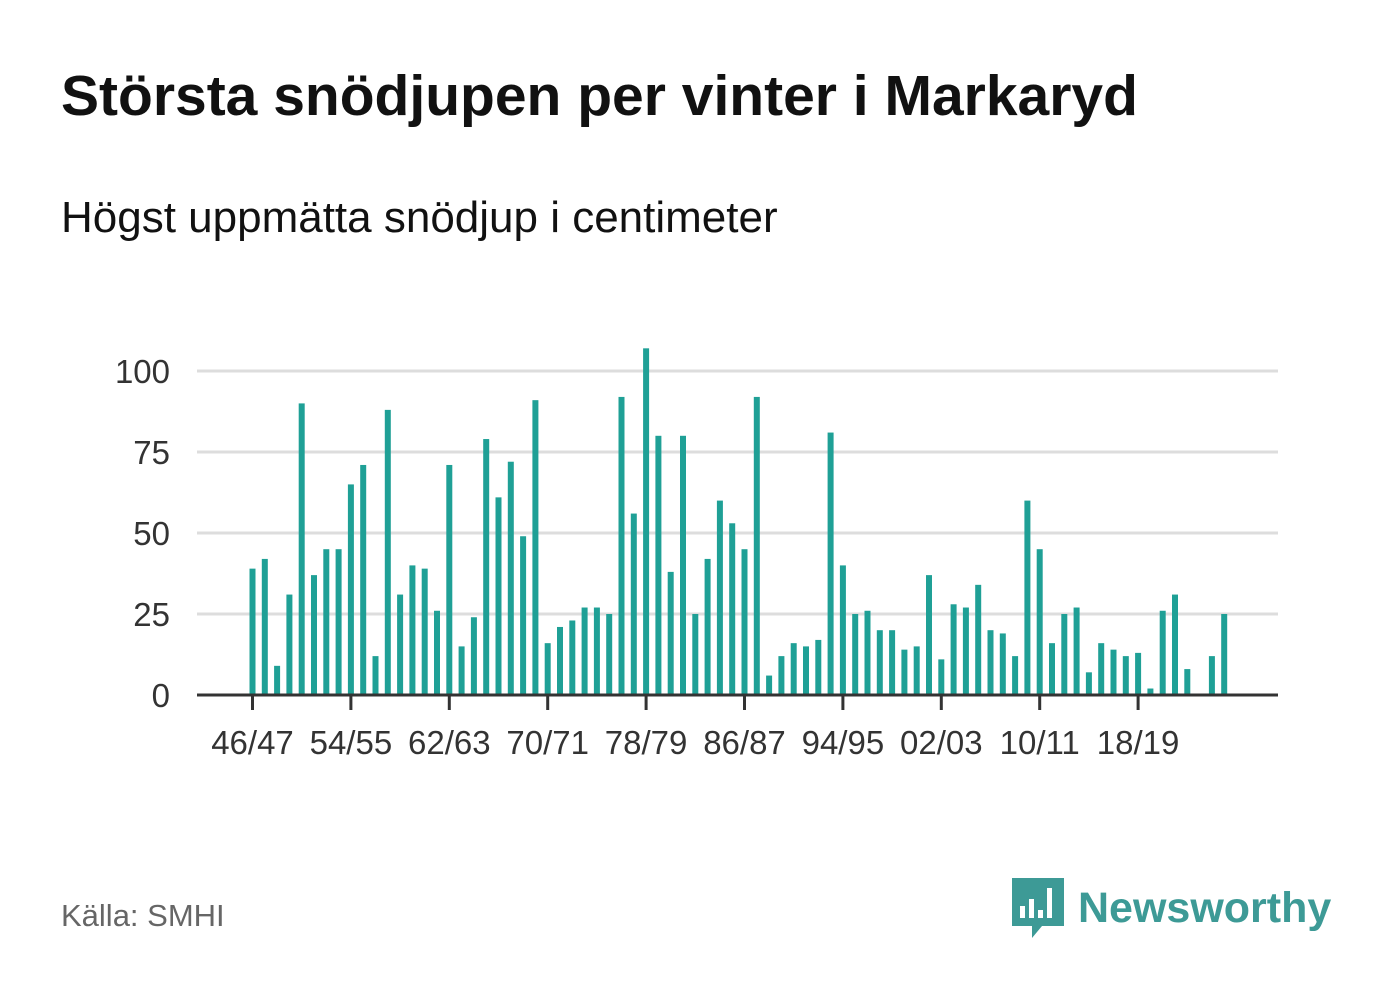 Image resolution: width=1382 pixels, height=999 pixels. I want to click on x-tick-label: 10/11, so click(1040, 742).